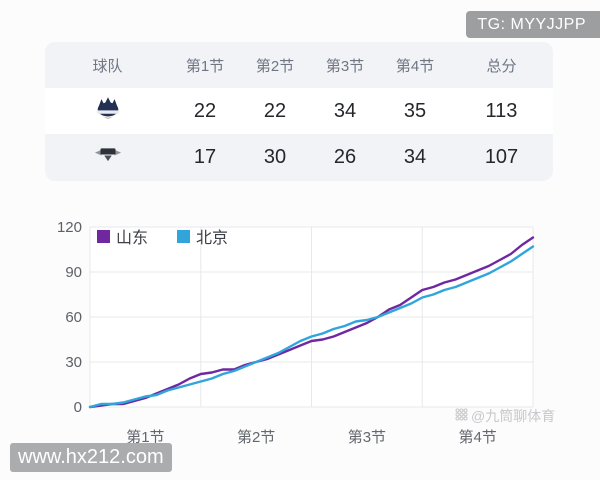 The image size is (600, 480). I want to click on beijing-team-logo, so click(108, 157).